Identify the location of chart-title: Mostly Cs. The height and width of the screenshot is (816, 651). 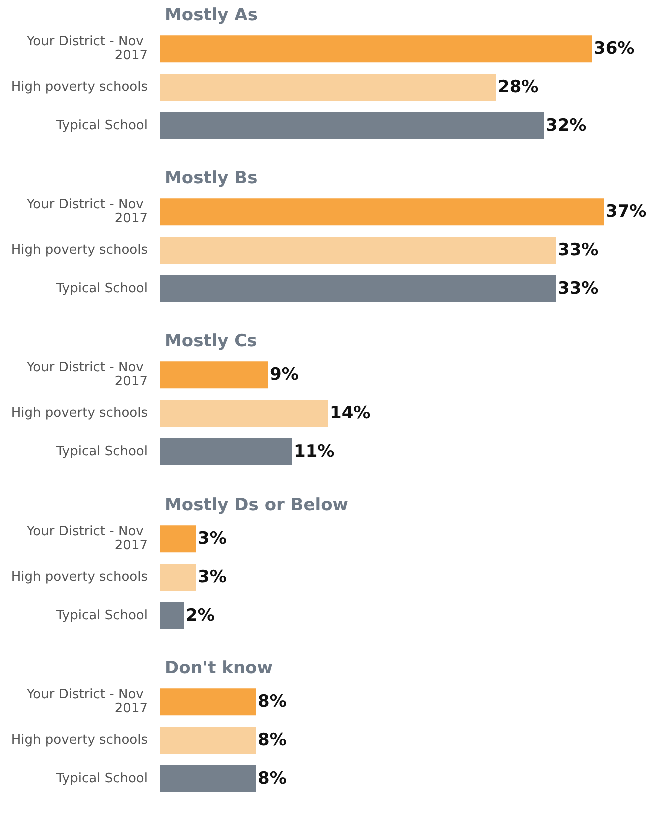
(211, 342).